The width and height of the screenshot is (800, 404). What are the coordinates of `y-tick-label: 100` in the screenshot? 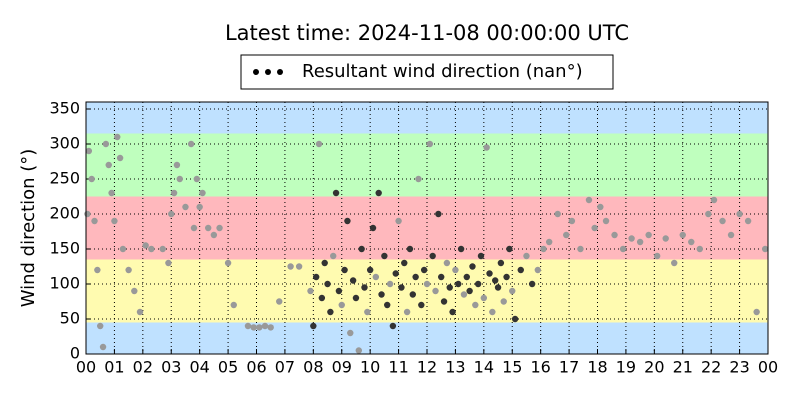 It's located at (64, 283).